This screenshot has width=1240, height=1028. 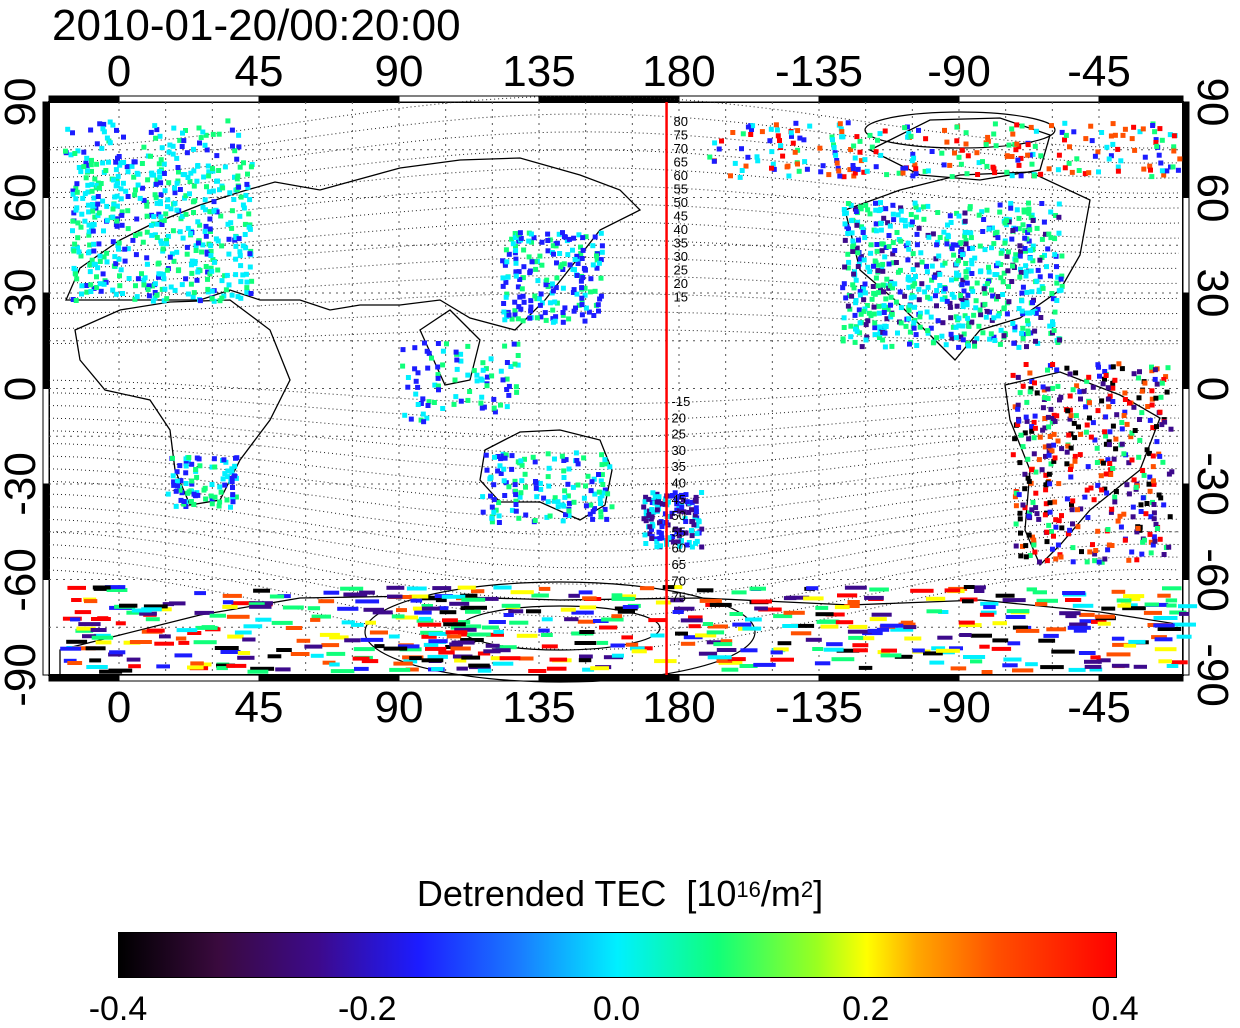 I want to click on contour-south, so click(x=614, y=580).